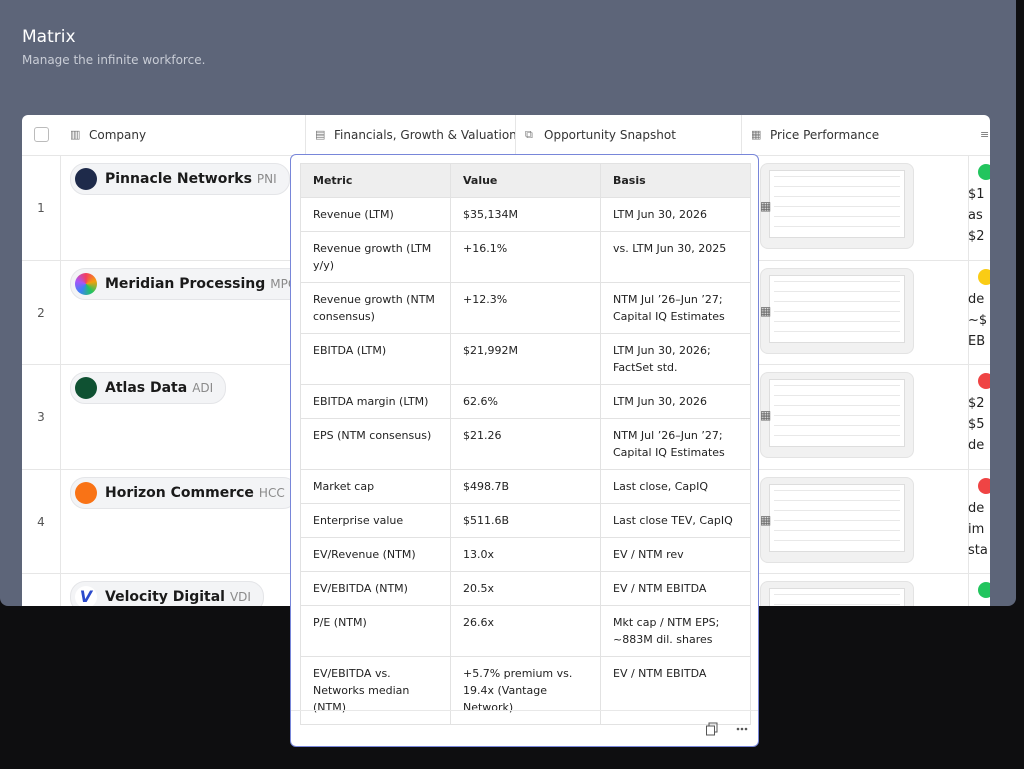  I want to click on company-logo: V, so click(86, 596).